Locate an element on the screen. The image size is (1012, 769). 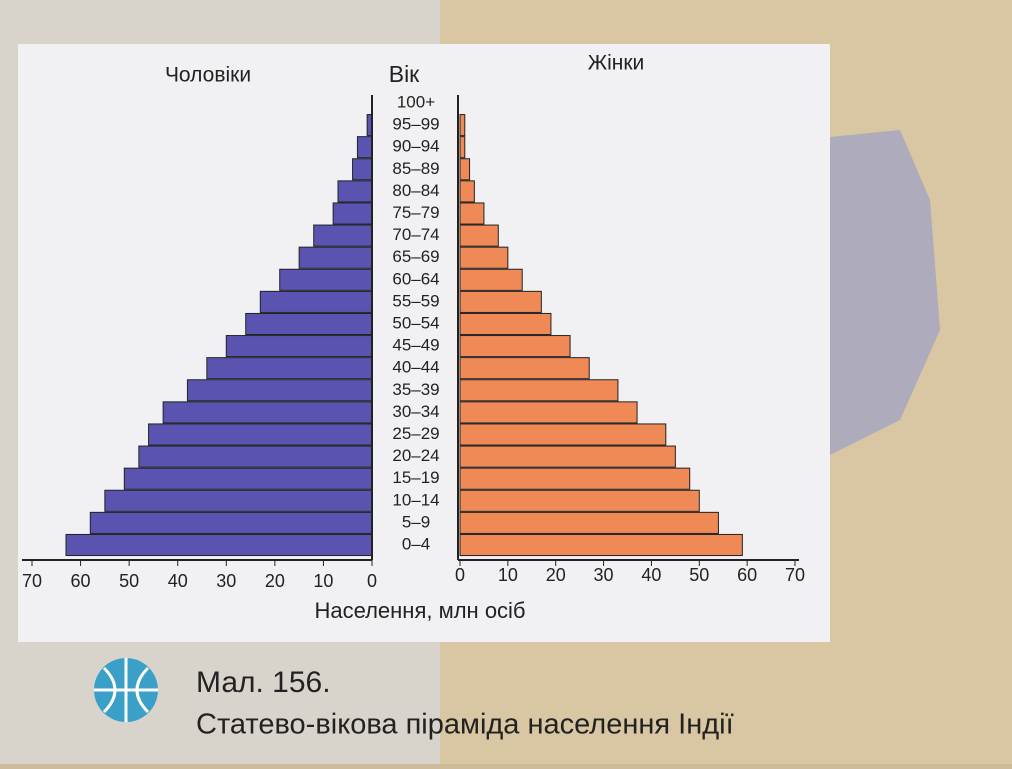
x-axis-title: Населення, млн осіб is located at coordinates (419, 610).